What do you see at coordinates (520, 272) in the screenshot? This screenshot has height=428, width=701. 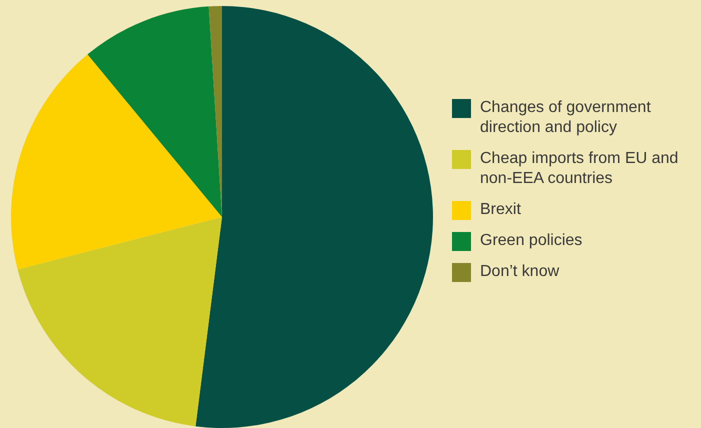 I see `legend-label: Don’t know` at bounding box center [520, 272].